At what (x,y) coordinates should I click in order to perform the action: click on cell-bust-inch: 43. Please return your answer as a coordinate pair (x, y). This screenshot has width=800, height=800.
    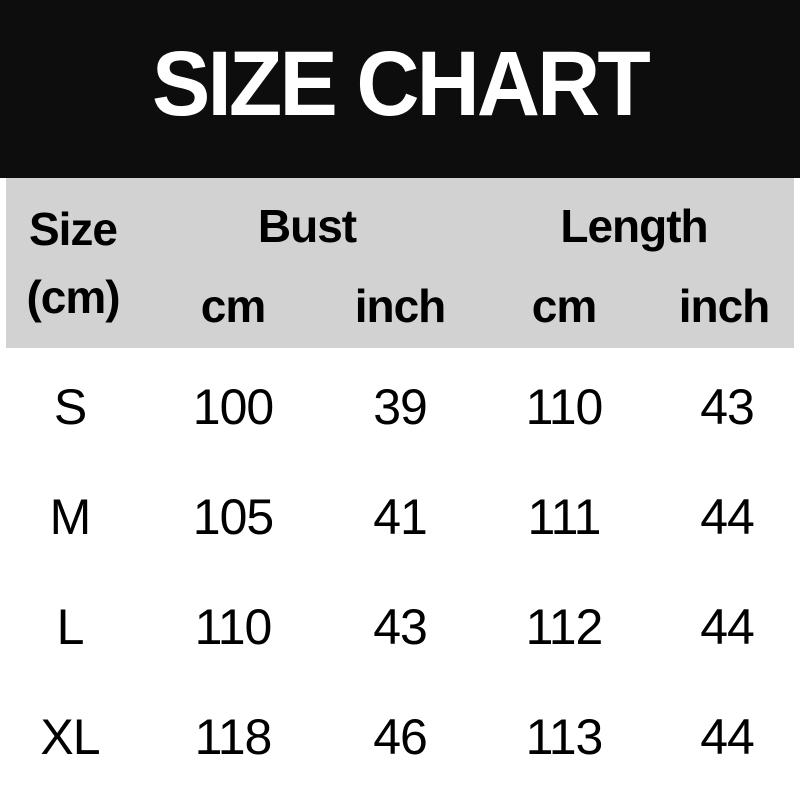
    Looking at the image, I should click on (400, 627).